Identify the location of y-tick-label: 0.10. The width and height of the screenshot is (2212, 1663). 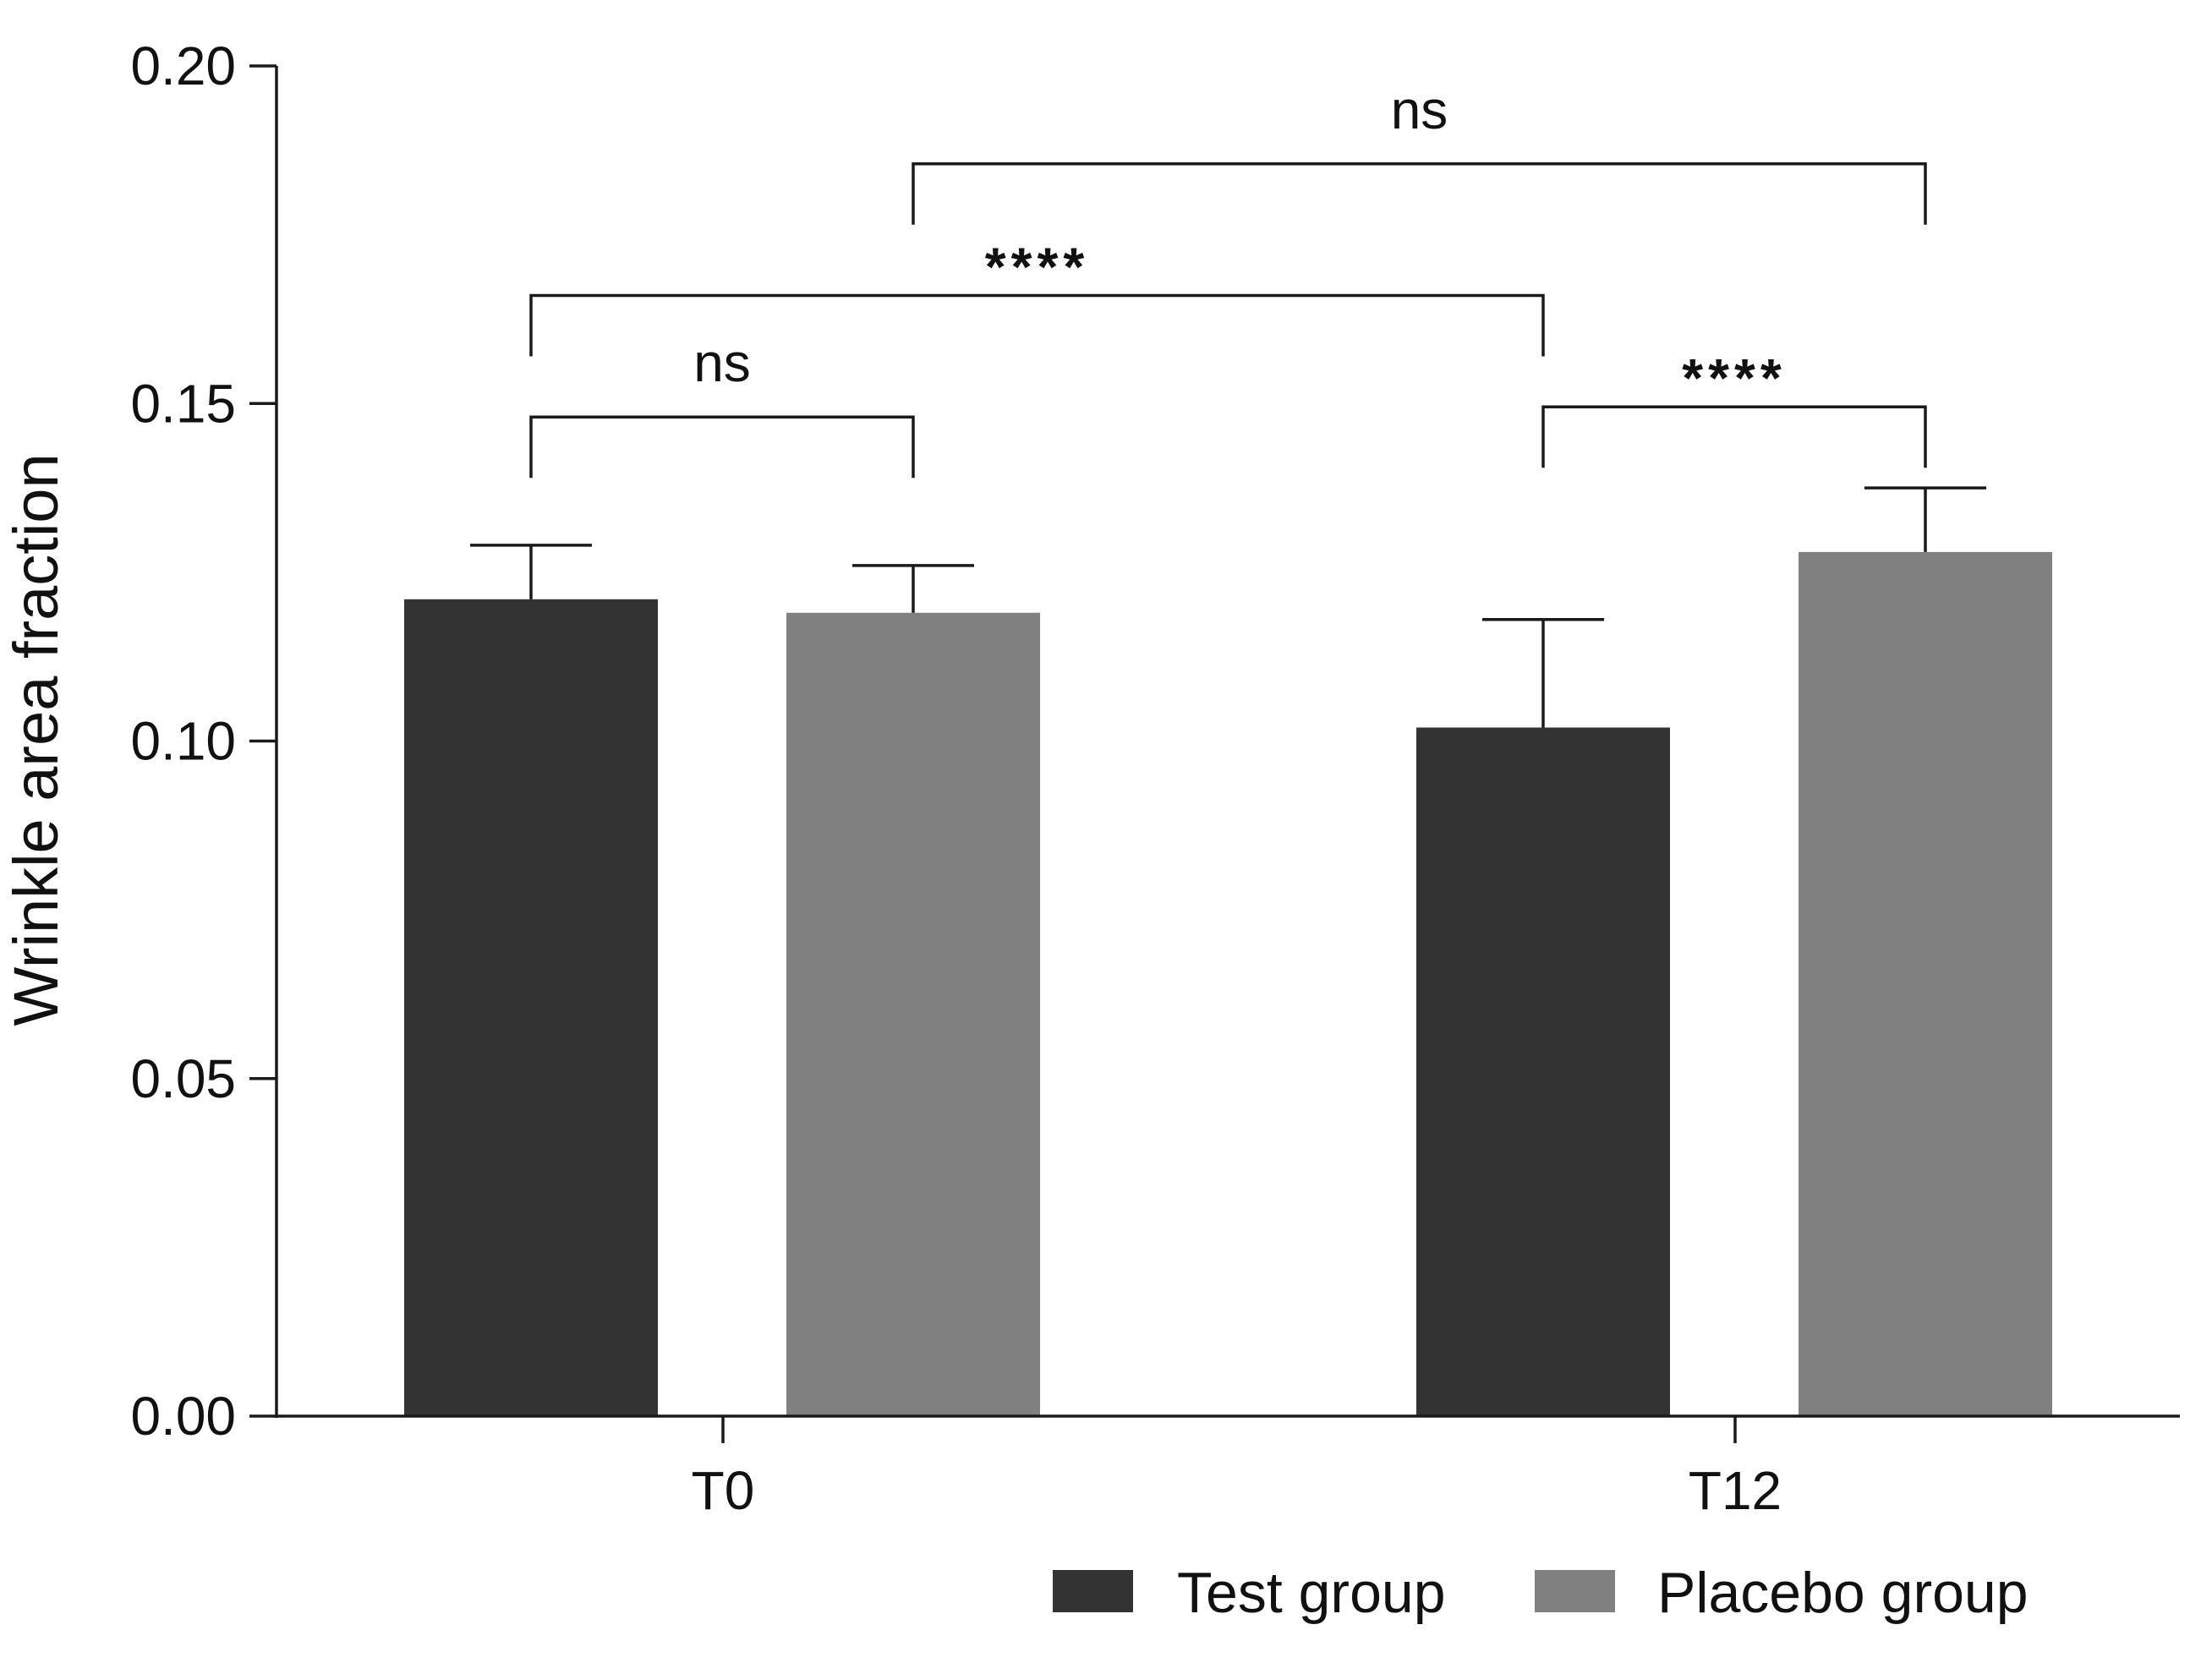
(183, 741).